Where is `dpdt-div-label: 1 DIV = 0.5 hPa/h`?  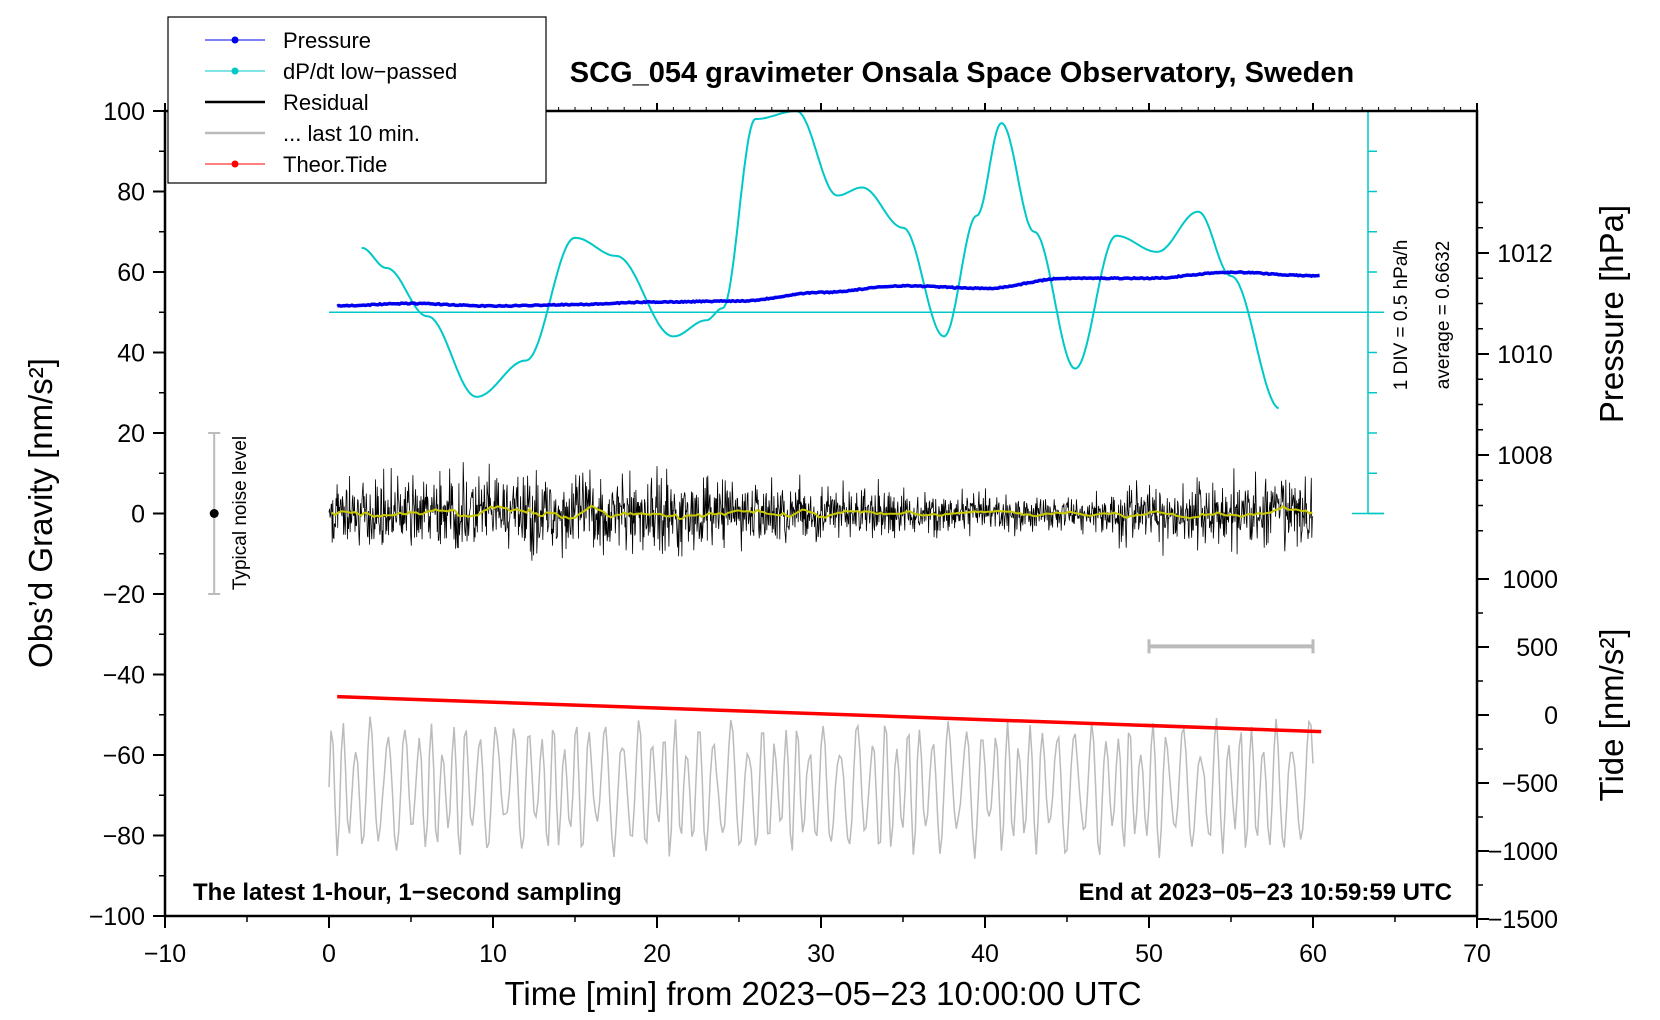
dpdt-div-label: 1 DIV = 0.5 hPa/h is located at coordinates (1401, 315).